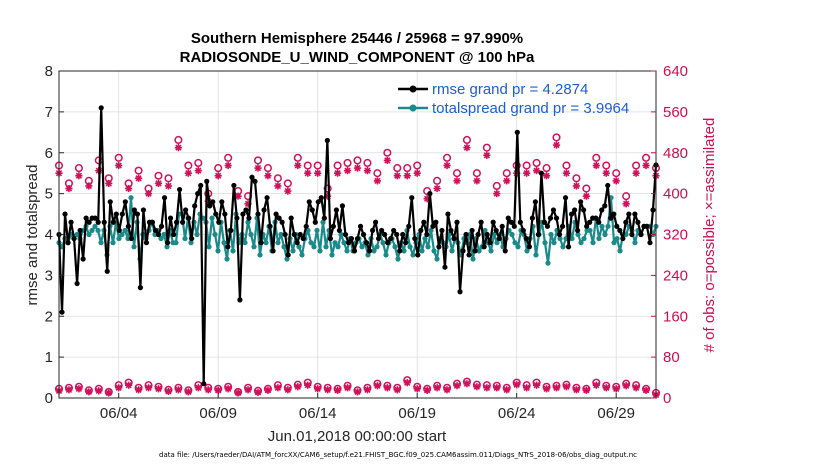  I want to click on x-tick-label: 06/04, so click(119, 413).